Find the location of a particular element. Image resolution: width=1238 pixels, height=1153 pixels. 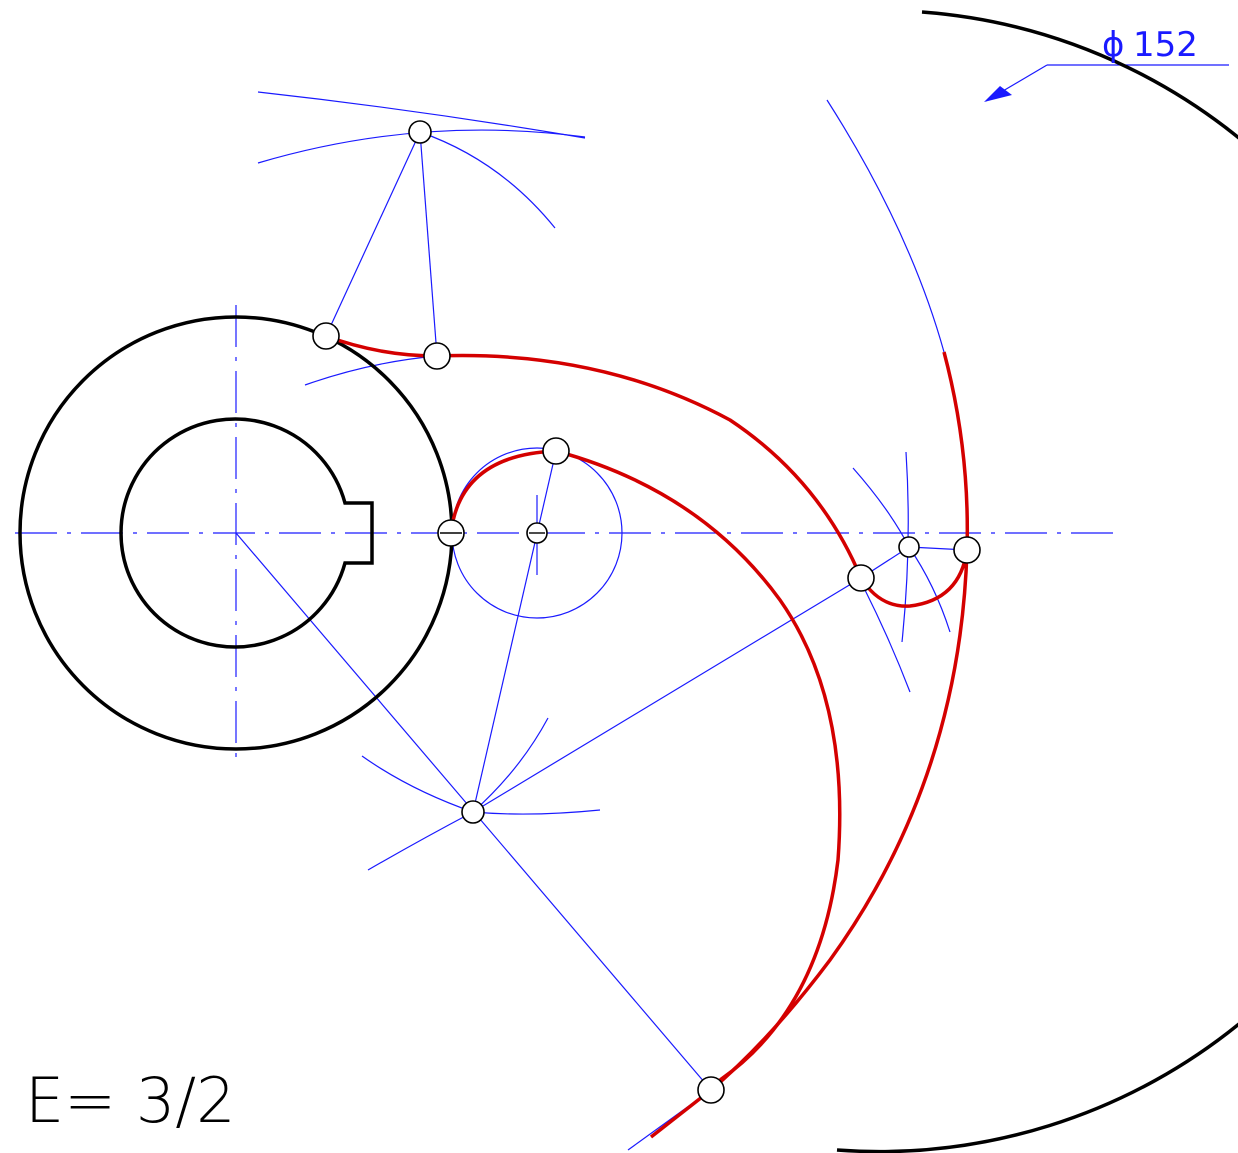

ratio-label: E= 3/2 is located at coordinates (130, 1100).